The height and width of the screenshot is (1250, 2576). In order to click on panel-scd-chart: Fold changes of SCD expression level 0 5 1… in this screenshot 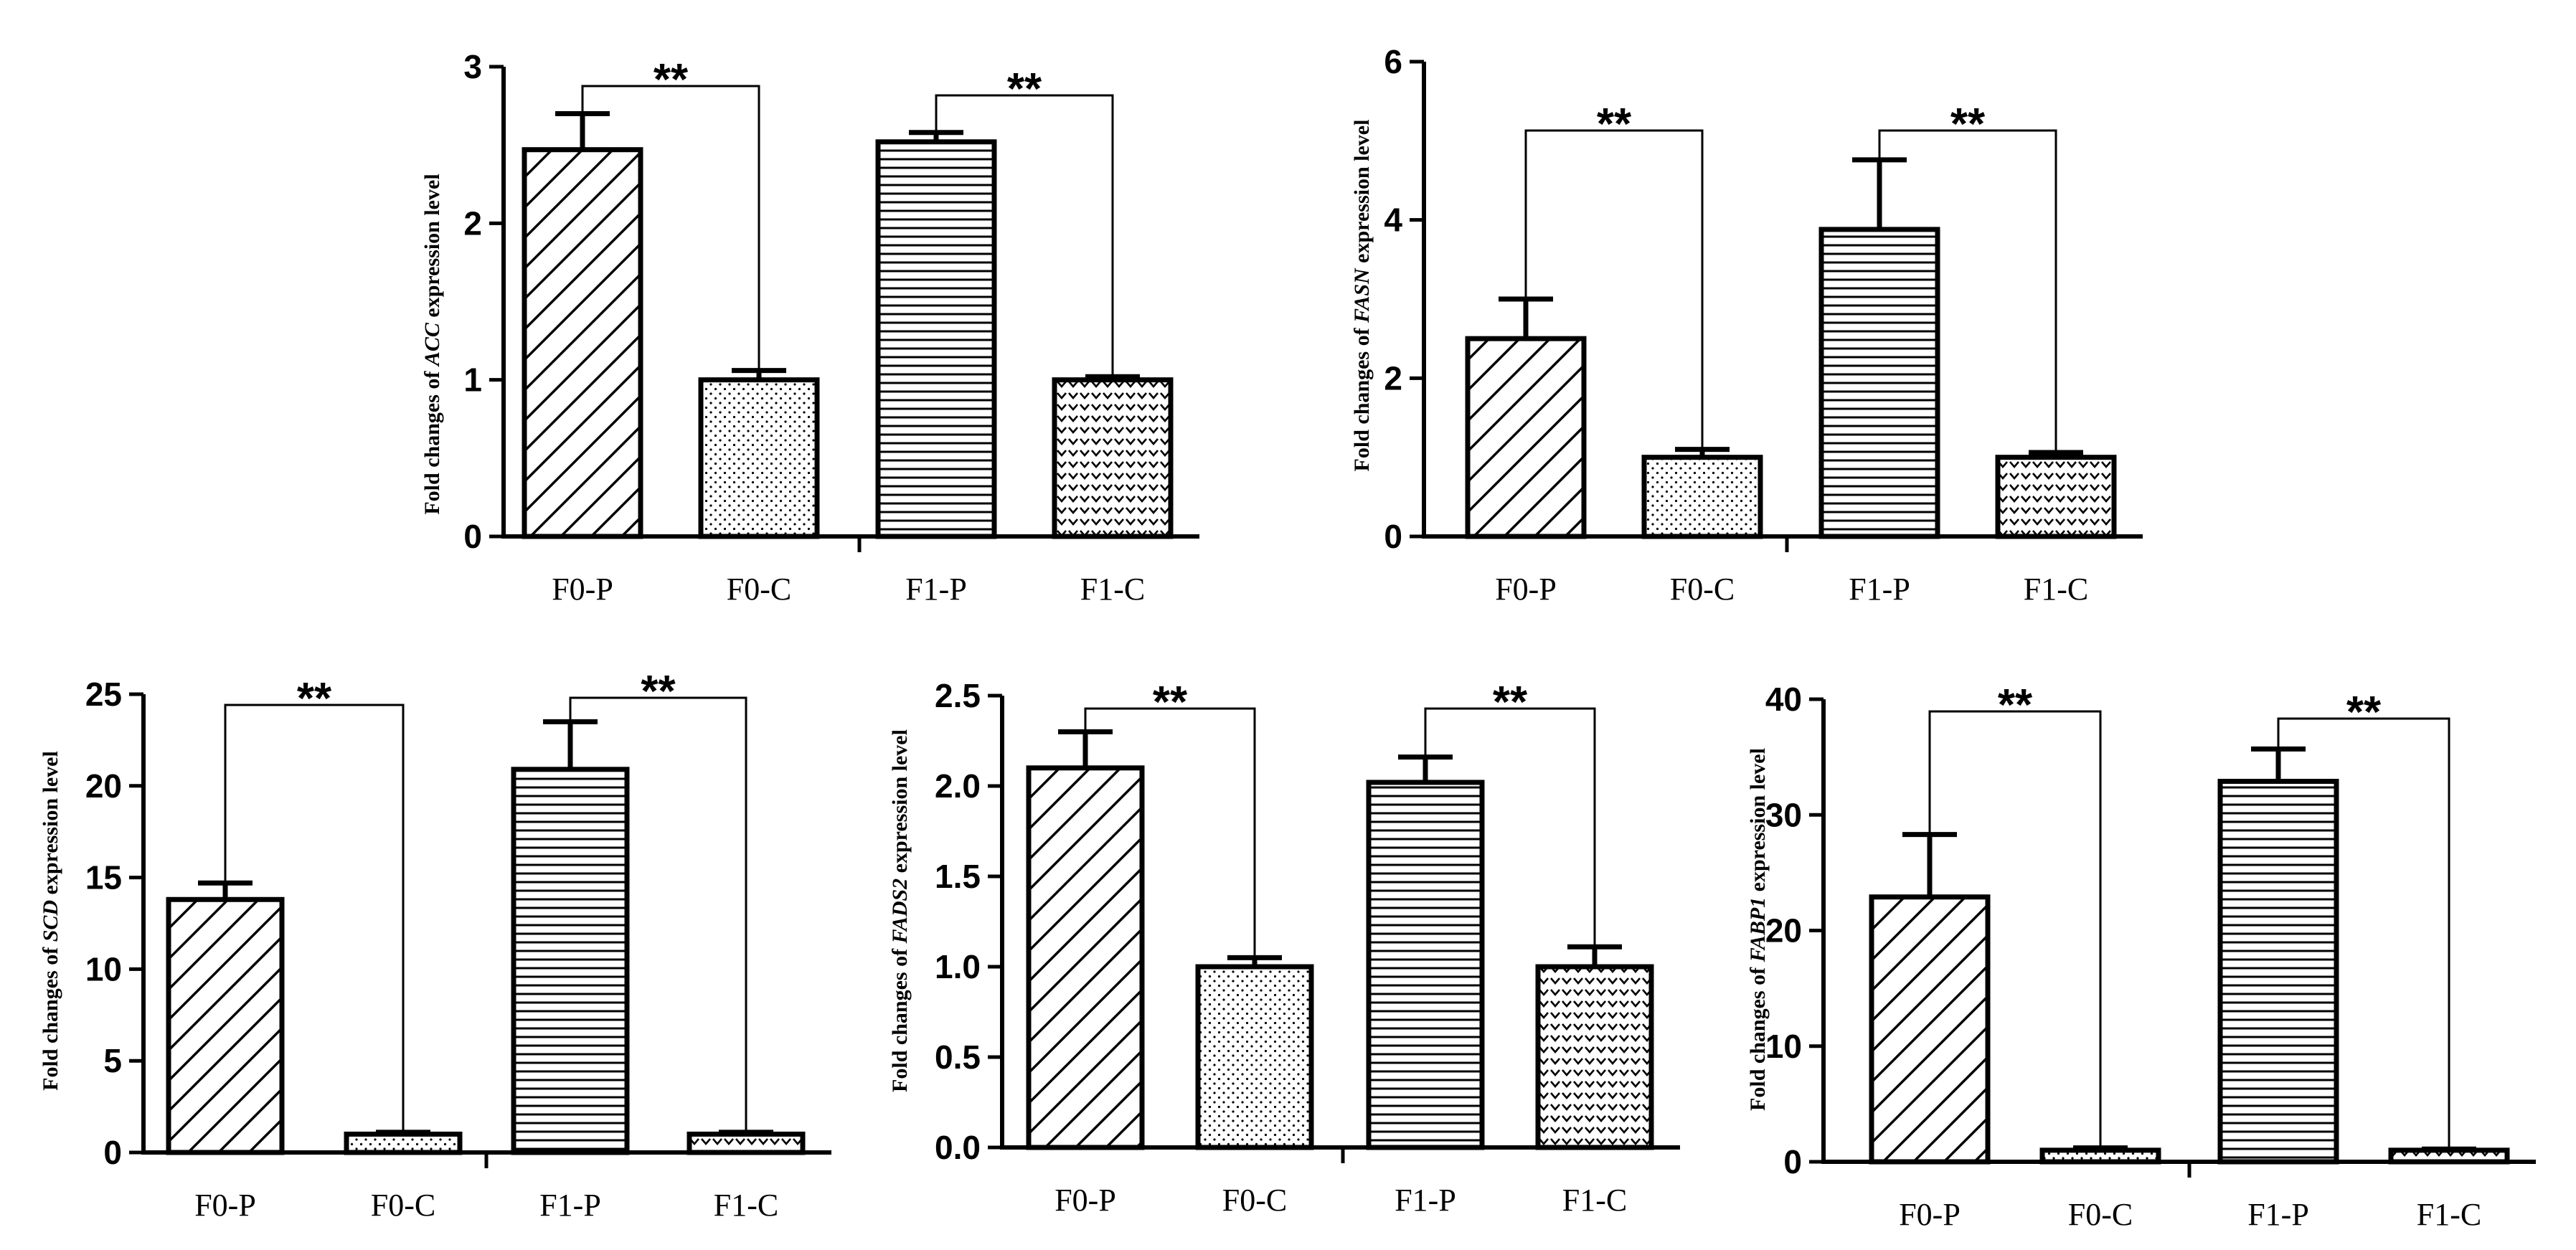, I will do `click(435, 945)`.